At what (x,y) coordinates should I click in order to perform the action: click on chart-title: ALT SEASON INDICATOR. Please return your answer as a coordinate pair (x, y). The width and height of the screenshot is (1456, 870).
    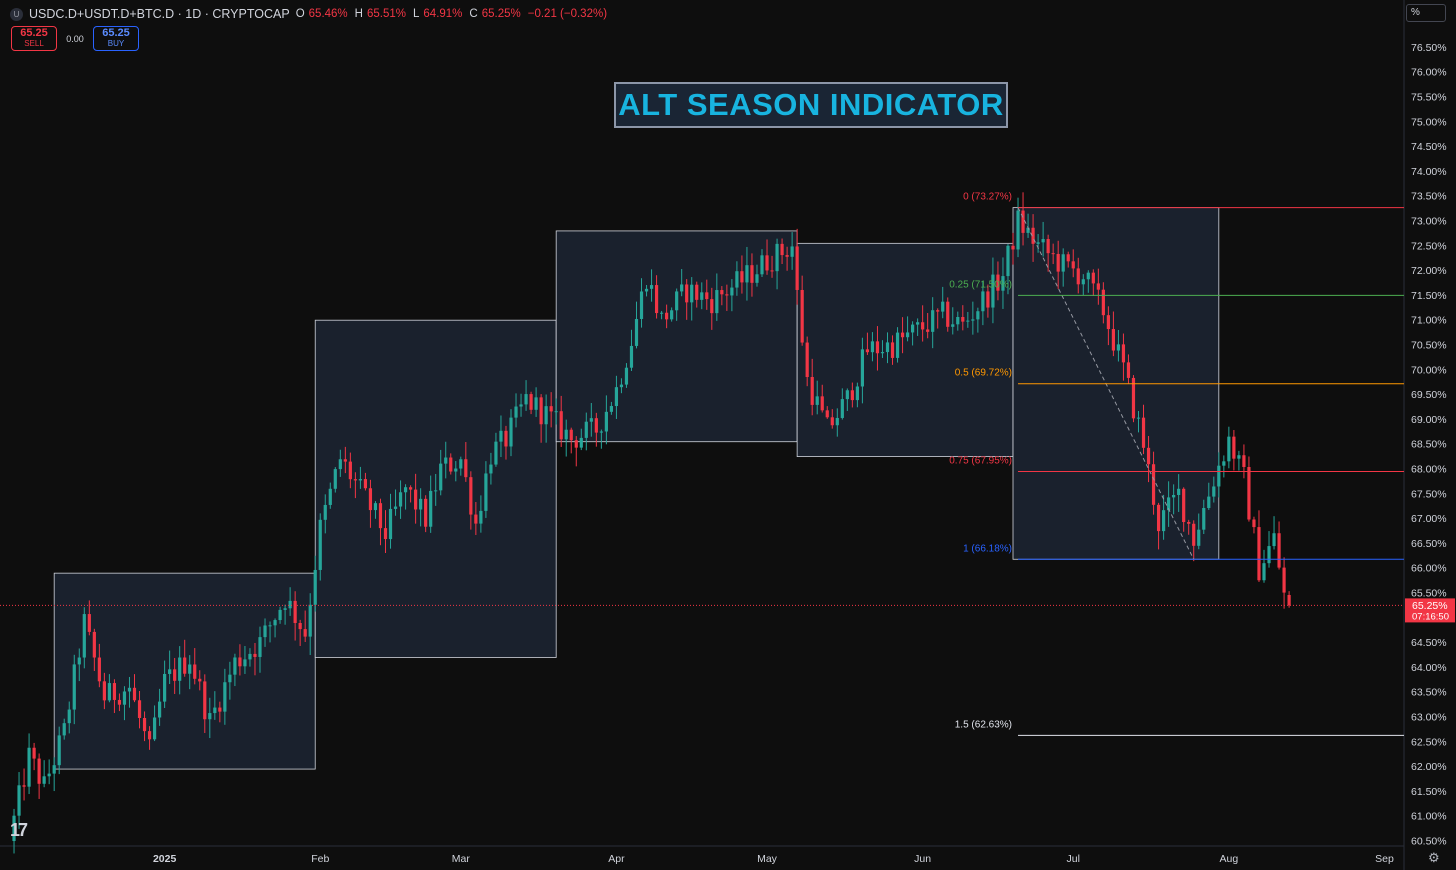
    Looking at the image, I should click on (811, 105).